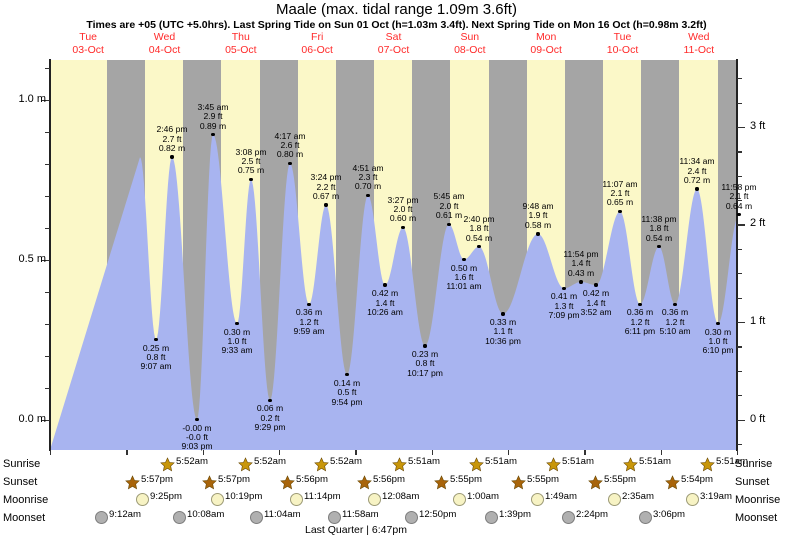 This screenshot has width=793, height=539. What do you see at coordinates (718, 341) in the screenshot?
I see `tide-extreme-label: 0.30 m 1.0 ft 6:10 pm` at bounding box center [718, 341].